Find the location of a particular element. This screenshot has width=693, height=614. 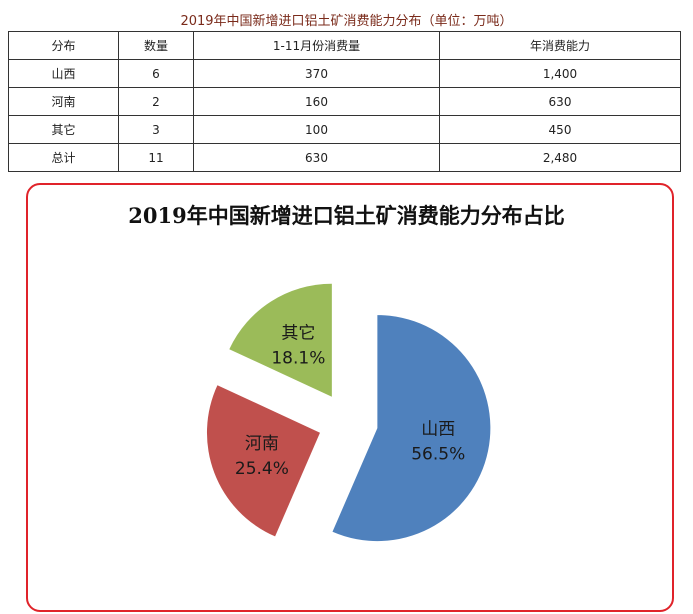

table-row: 河南 2 160 630 is located at coordinates (344, 101).